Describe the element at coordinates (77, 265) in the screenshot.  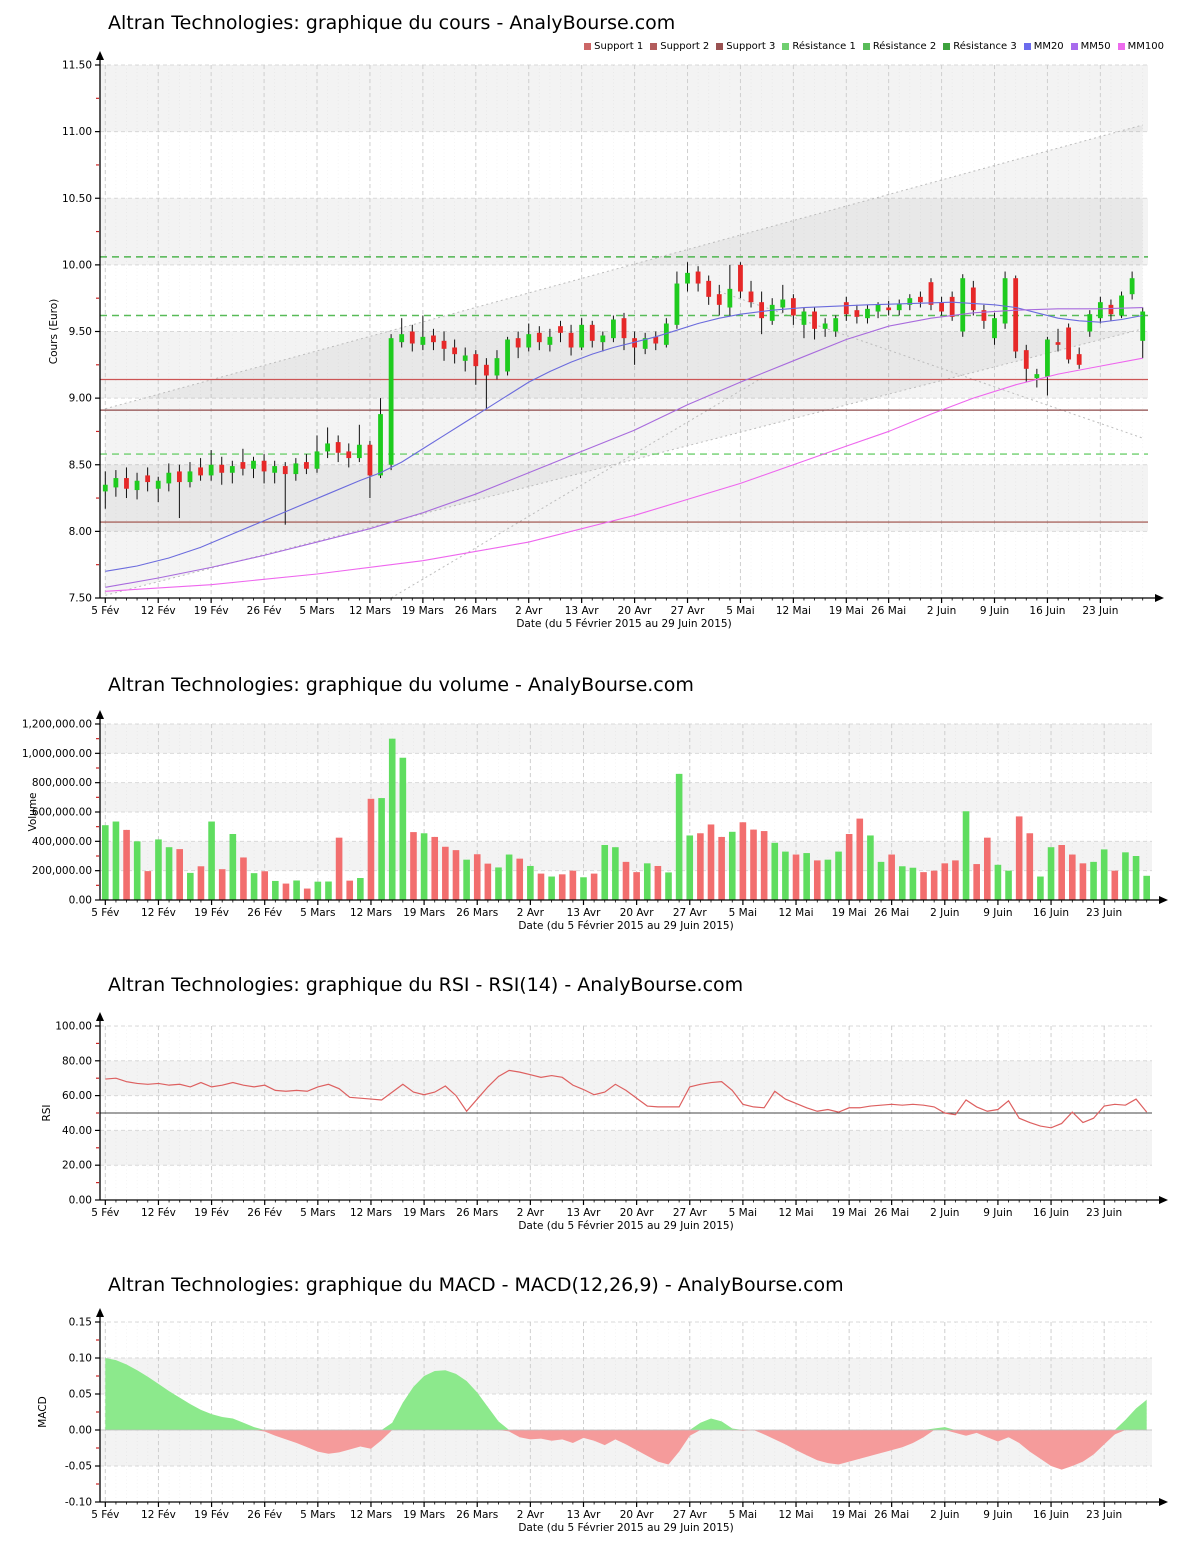
I see `svg-text: 10.00` at that location.